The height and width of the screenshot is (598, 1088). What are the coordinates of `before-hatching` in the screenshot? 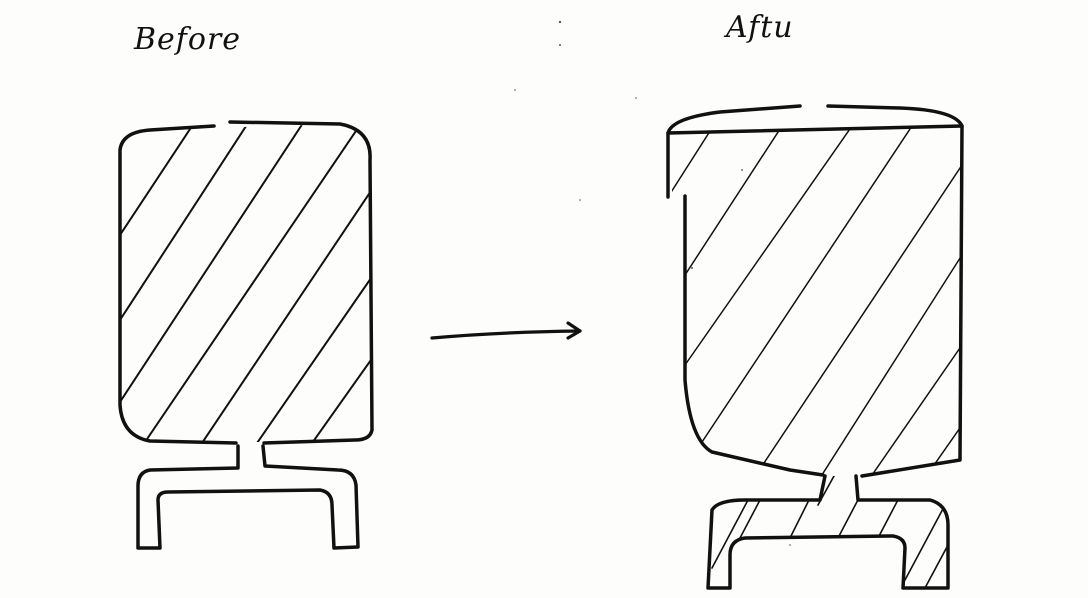 It's located at (246, 283).